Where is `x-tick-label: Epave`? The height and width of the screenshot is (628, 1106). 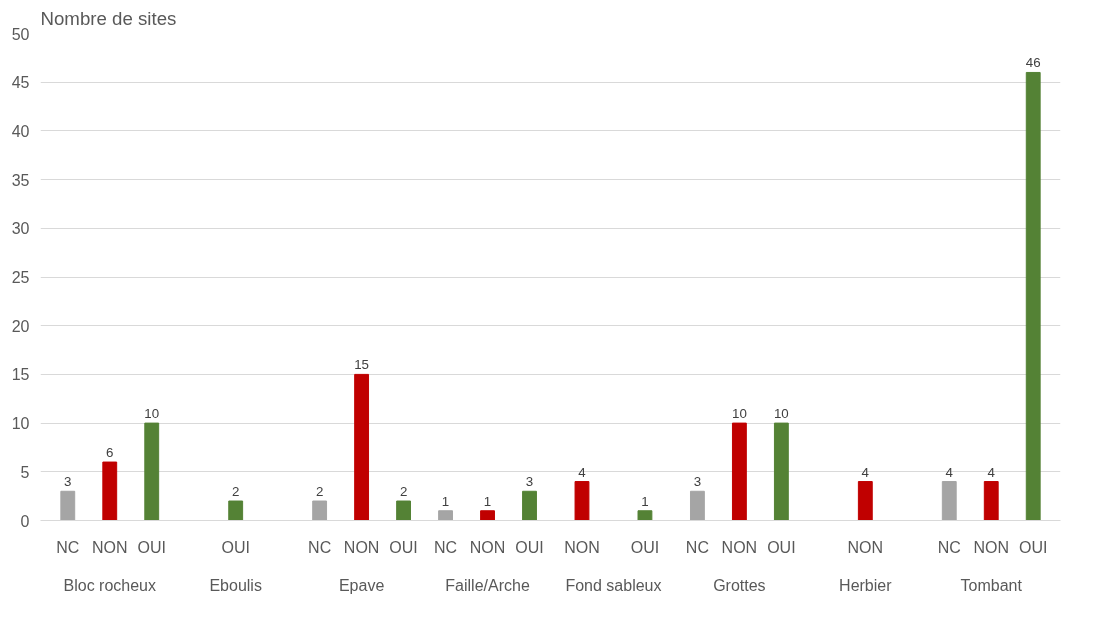
x-tick-label: Epave is located at coordinates (361, 585).